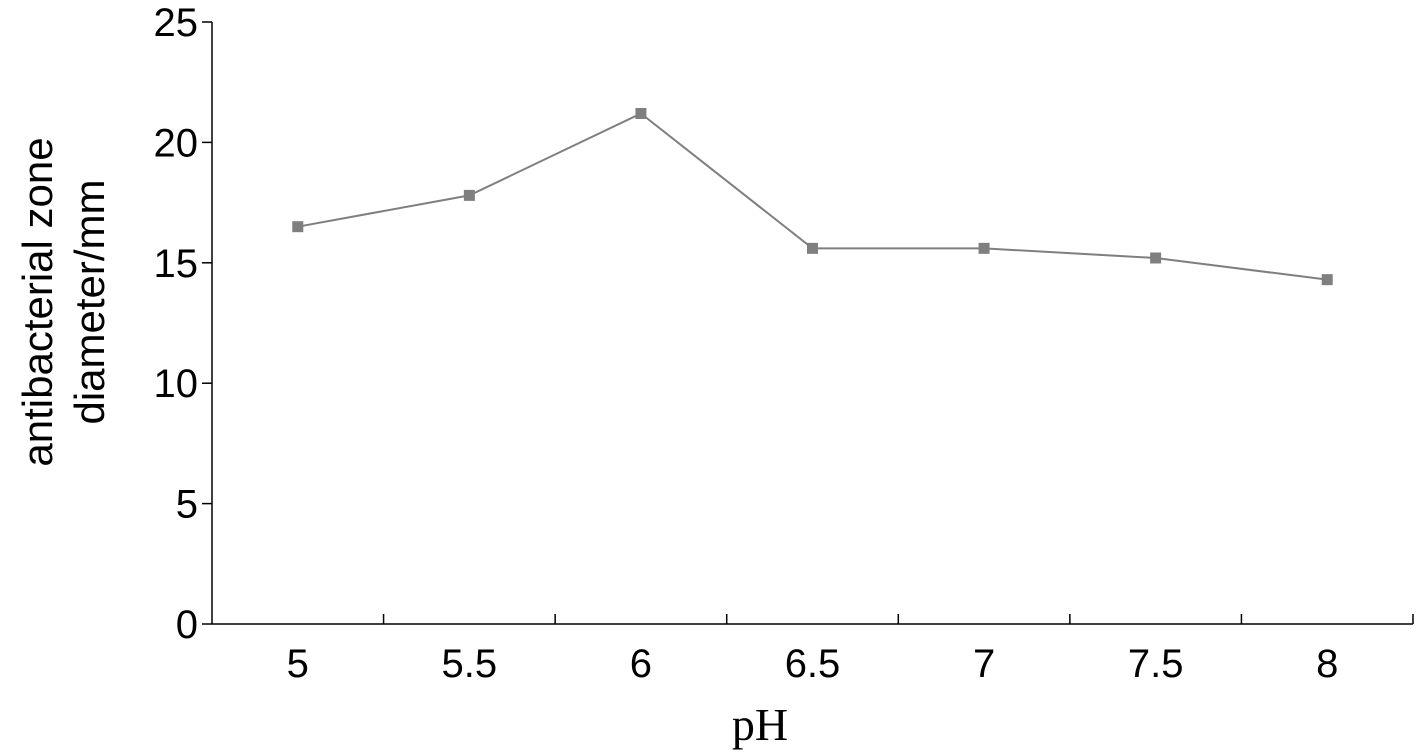  What do you see at coordinates (187, 505) in the screenshot?
I see `y-tick-label: 5` at bounding box center [187, 505].